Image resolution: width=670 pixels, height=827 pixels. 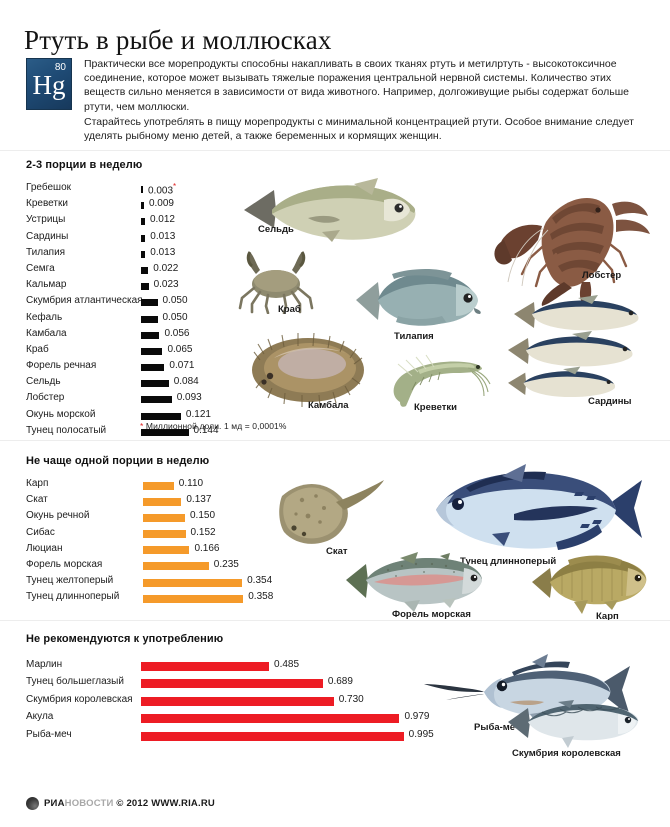 I want to click on svg-text: Скумбрия королевская, so click(x=566, y=753).